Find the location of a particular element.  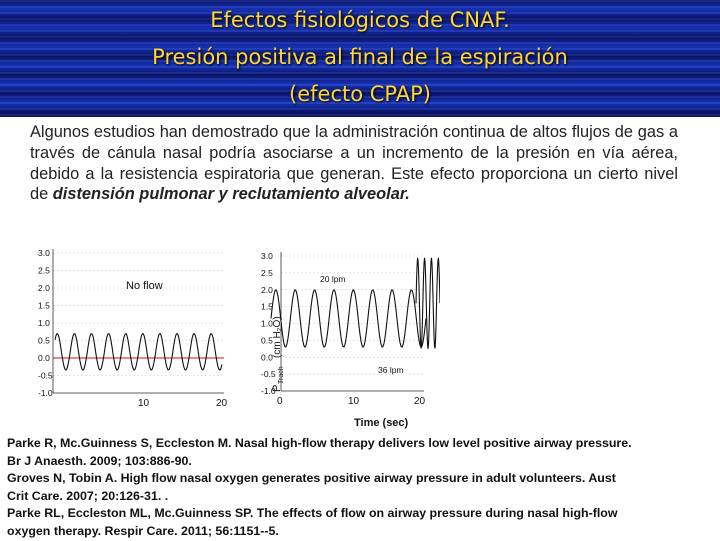

panel-2-trace is located at coordinates (348, 318).